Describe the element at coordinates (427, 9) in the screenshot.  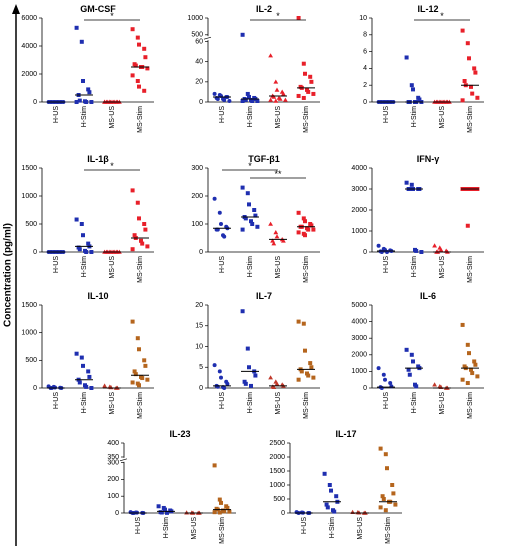
I see `panel-title: IL-12` at that location.